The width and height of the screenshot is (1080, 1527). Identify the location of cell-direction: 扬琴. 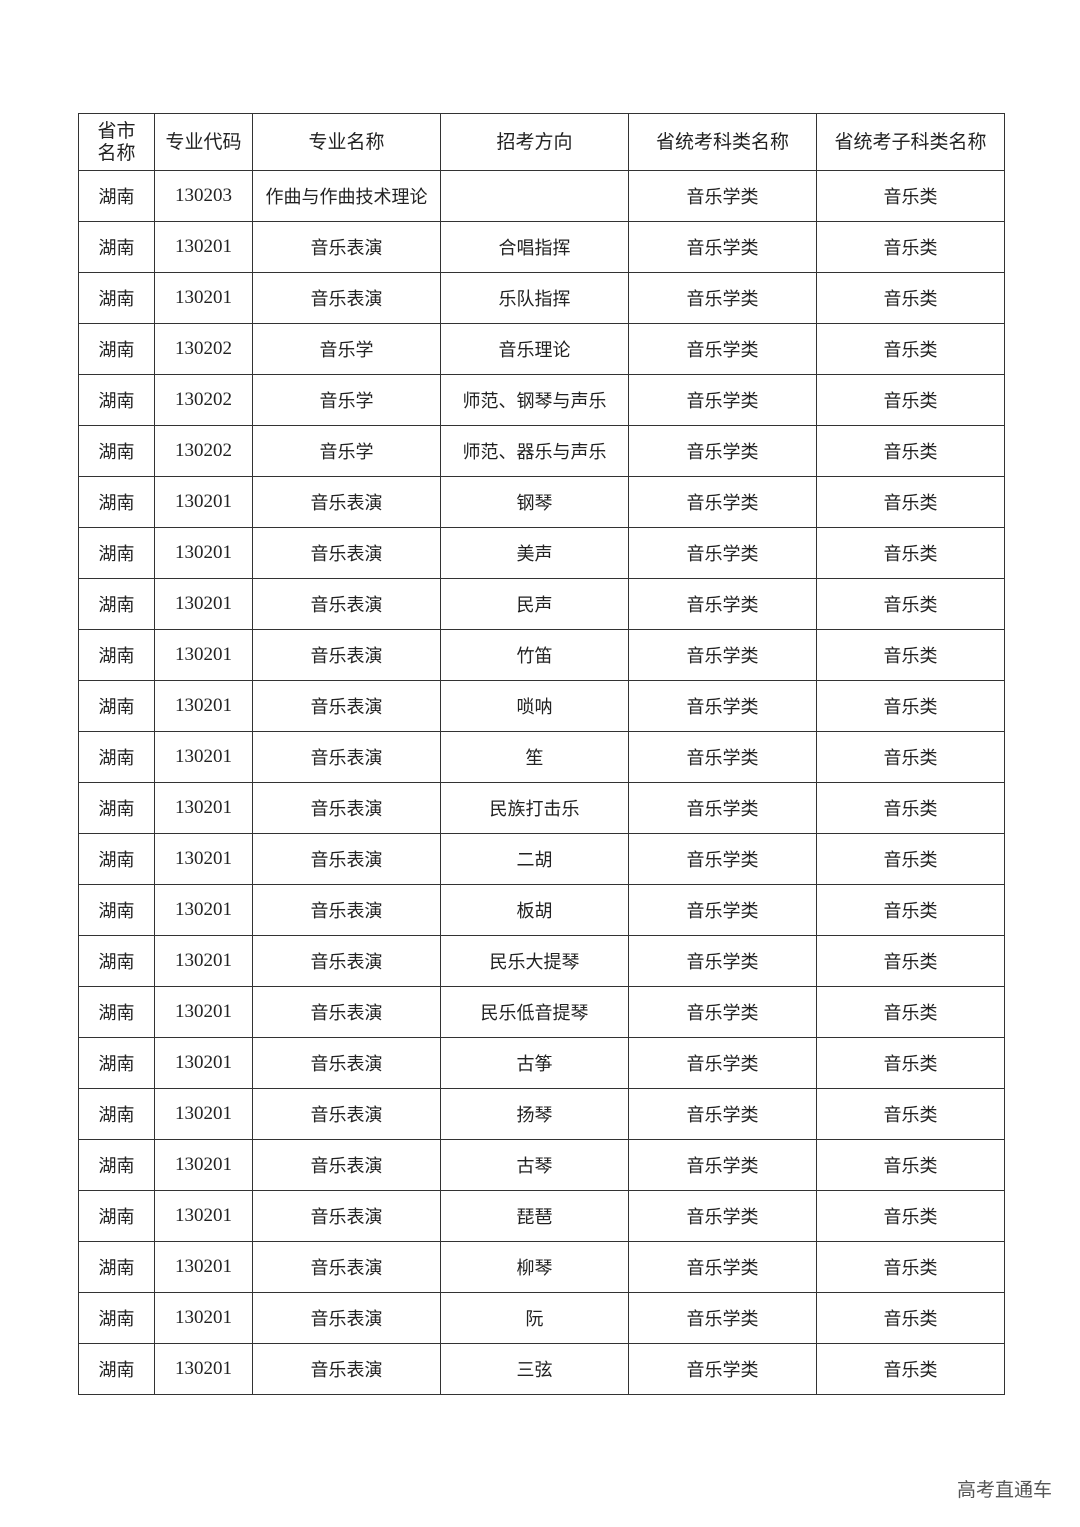
(534, 1114).